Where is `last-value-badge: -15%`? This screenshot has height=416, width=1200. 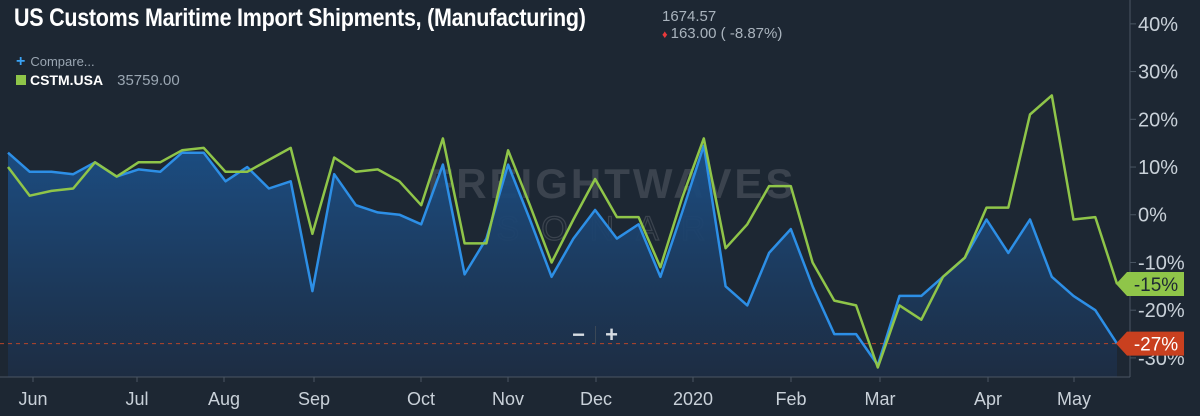
last-value-badge: -15% is located at coordinates (1150, 283).